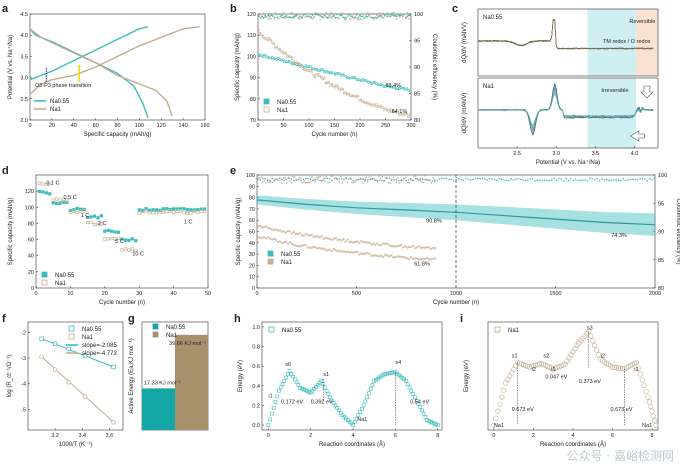 The height and width of the screenshot is (468, 680). What do you see at coordinates (635, 154) in the screenshot?
I see `panel-c-xtick-label: 4.0` at bounding box center [635, 154].